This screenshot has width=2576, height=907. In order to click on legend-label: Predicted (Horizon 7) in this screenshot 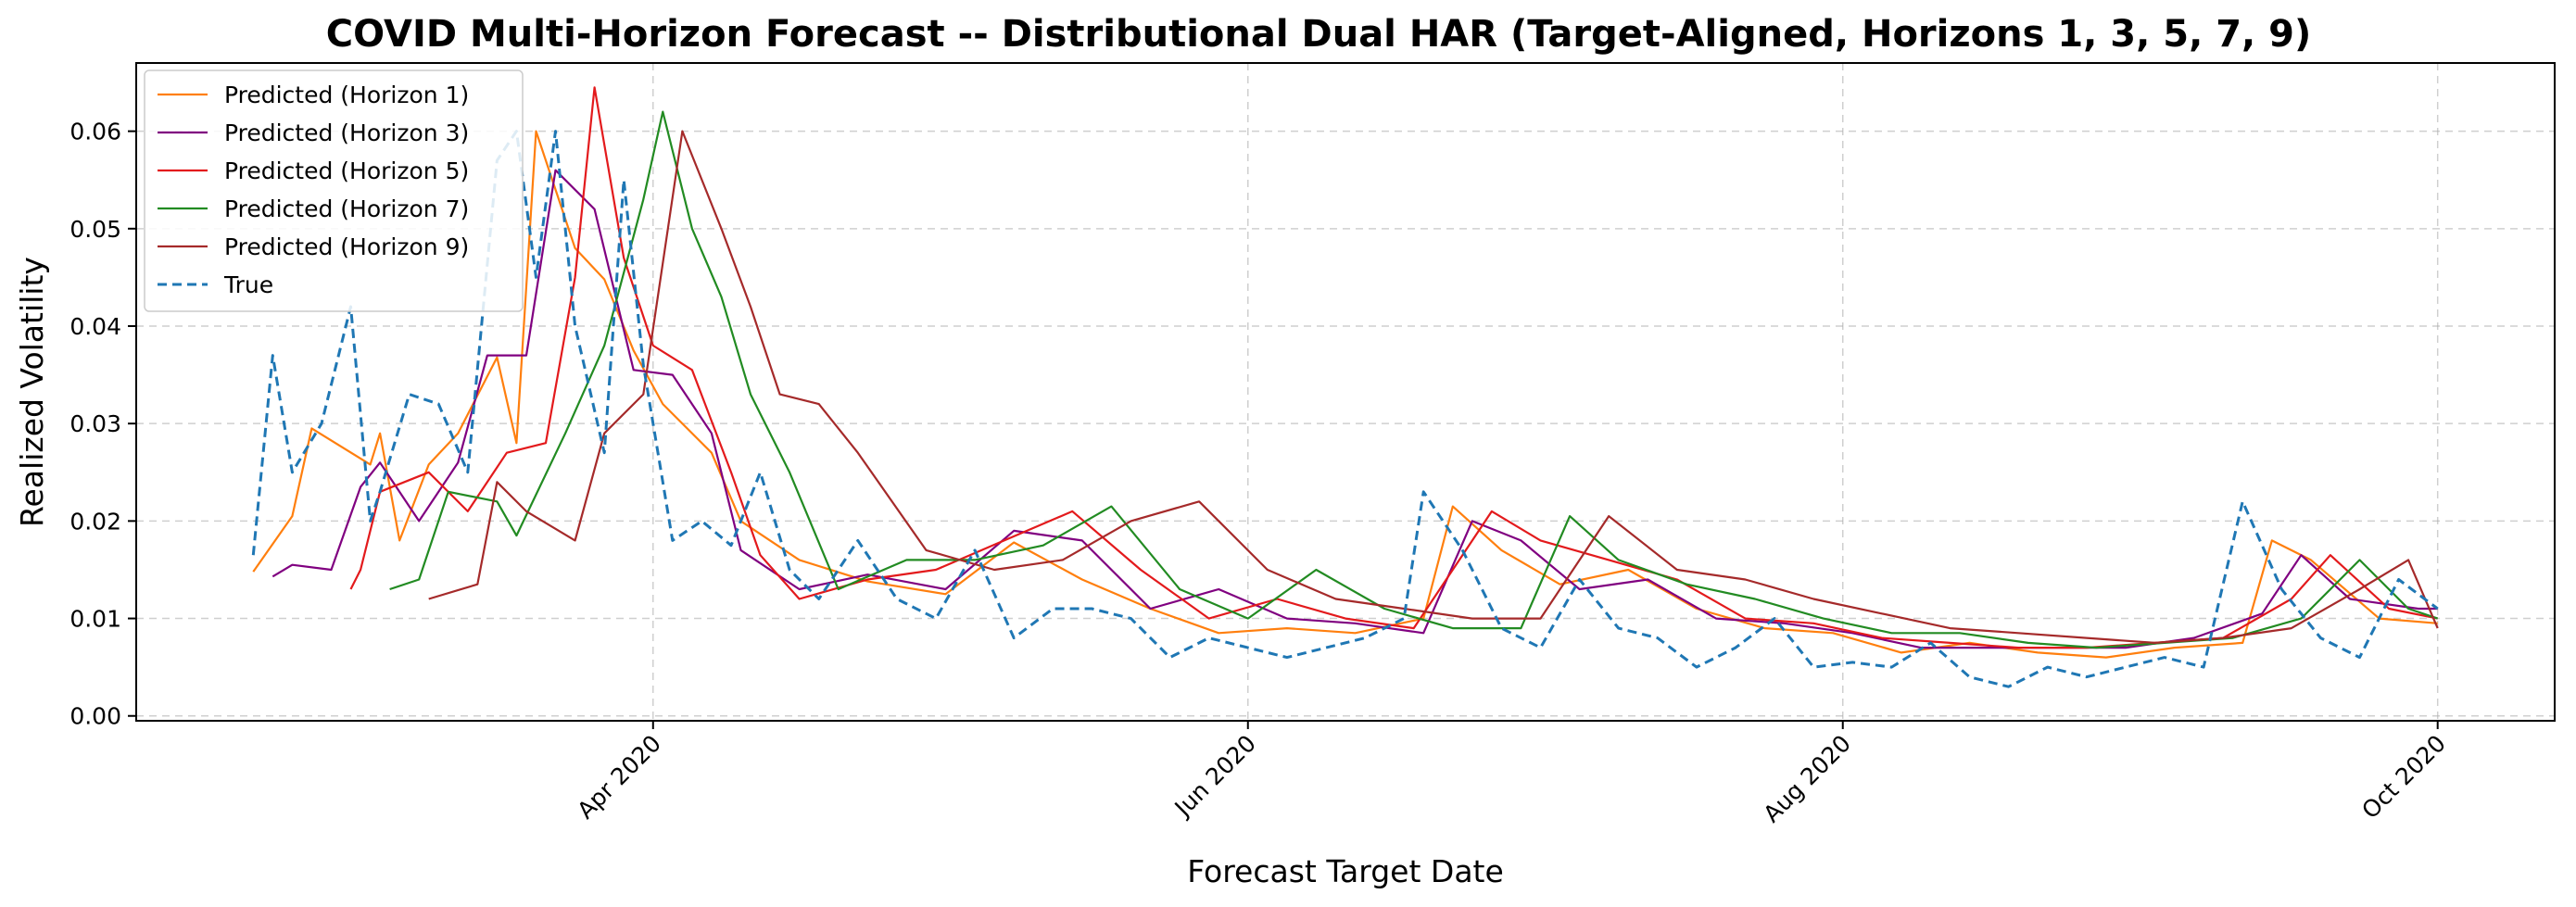, I will do `click(346, 208)`.